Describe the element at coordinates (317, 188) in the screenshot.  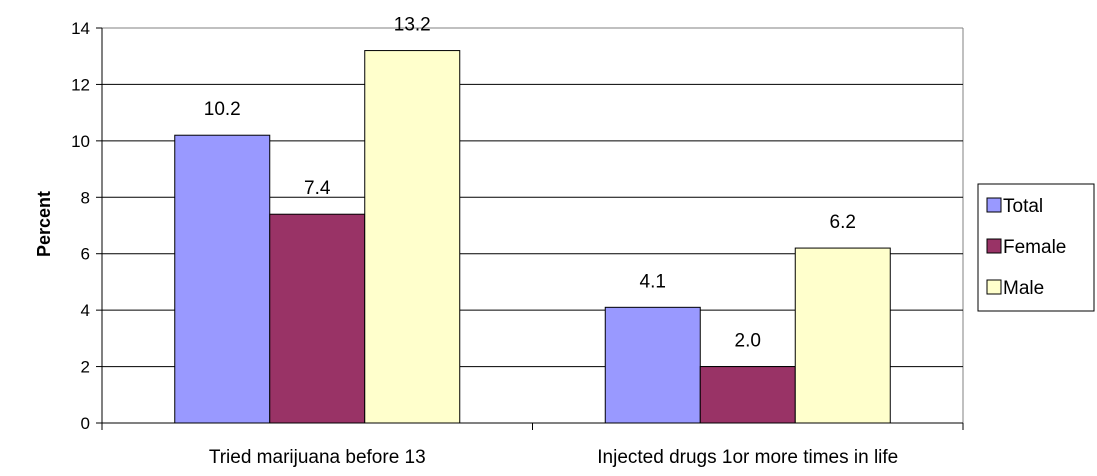
I see `data-label: 7.4` at that location.